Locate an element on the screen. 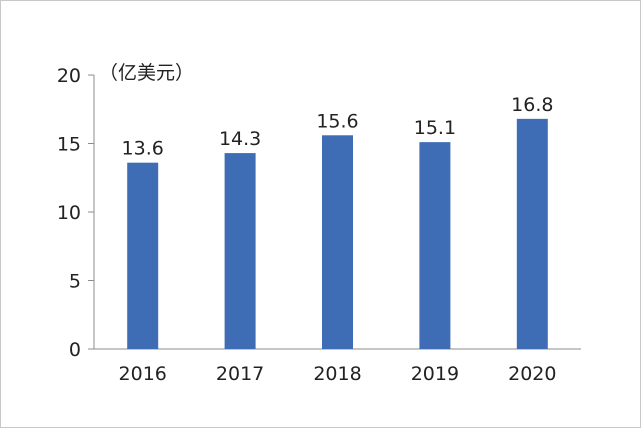 The height and width of the screenshot is (429, 641). y-tick-label: 20 is located at coordinates (69, 76).